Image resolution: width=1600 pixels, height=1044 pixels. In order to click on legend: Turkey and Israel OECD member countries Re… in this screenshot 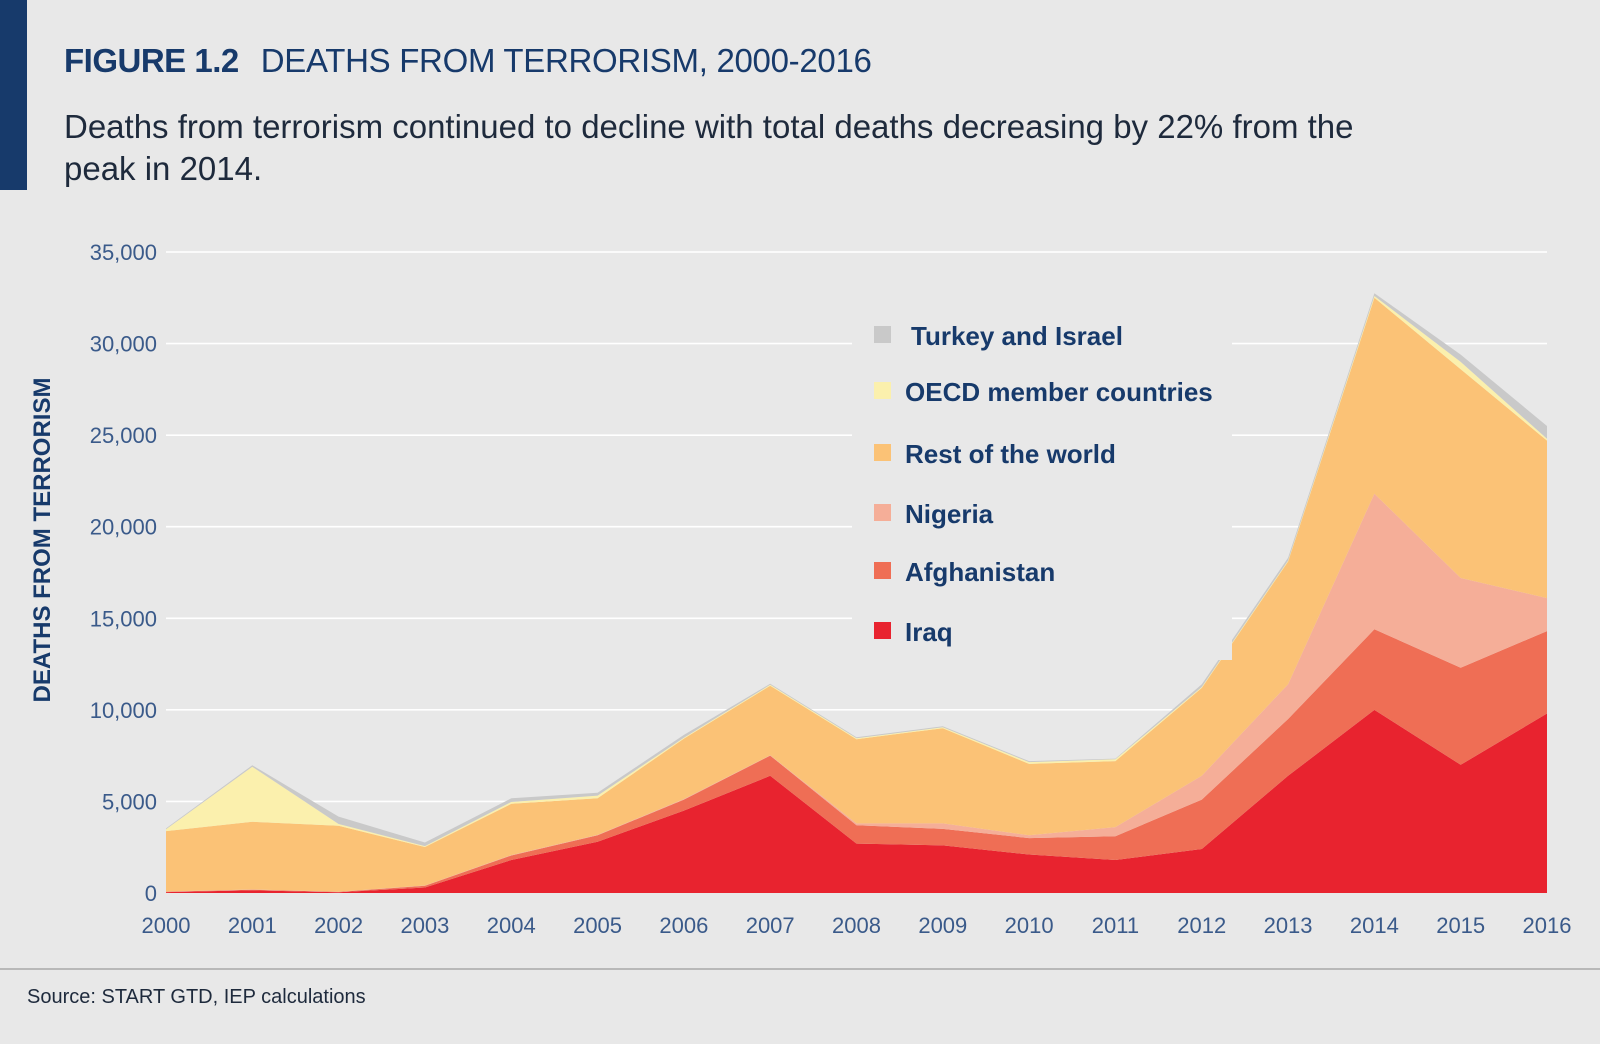, I will do `click(1042, 485)`.